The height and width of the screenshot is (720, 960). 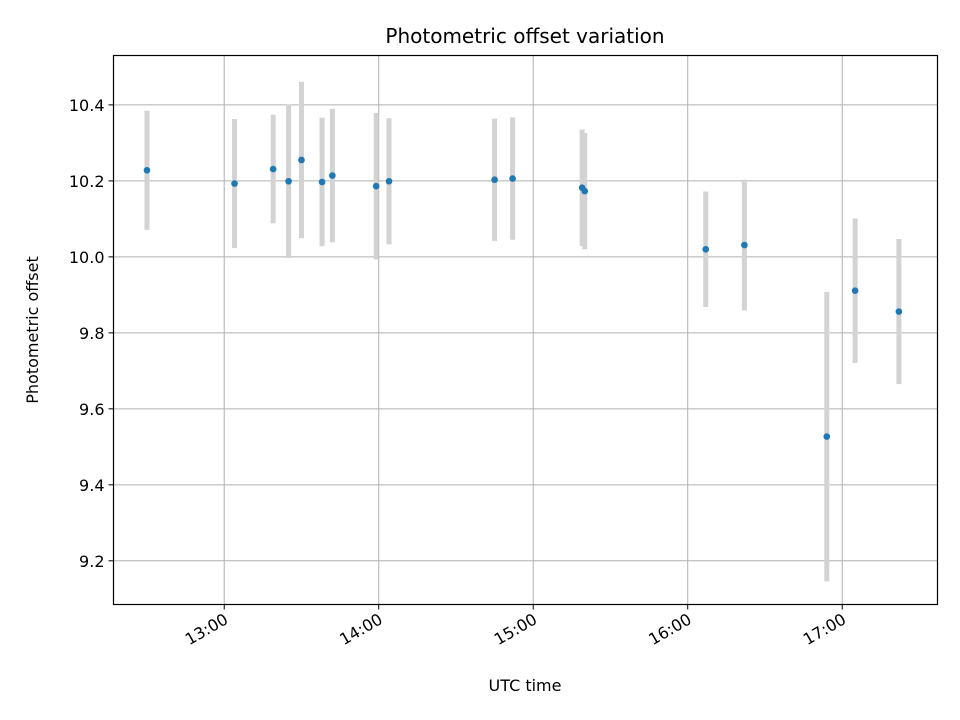 What do you see at coordinates (525, 685) in the screenshot?
I see `x-axis-label: UTC time` at bounding box center [525, 685].